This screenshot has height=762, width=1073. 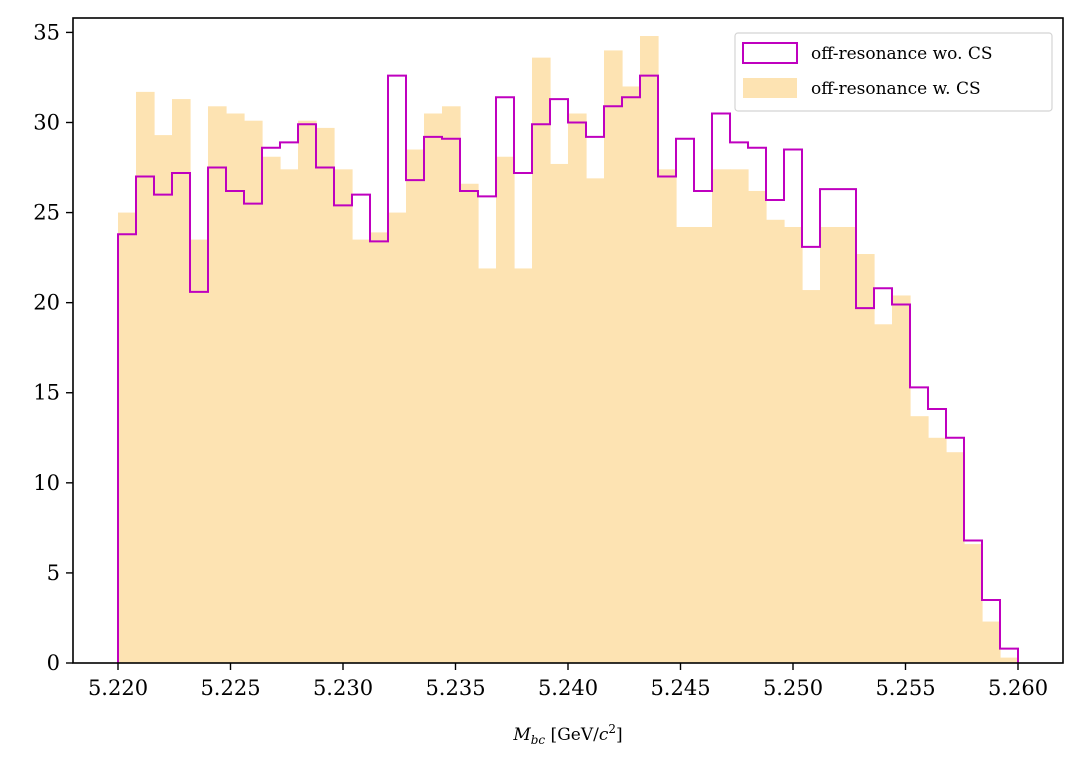 I want to click on x-tick-label: 5.240, so click(x=568, y=688).